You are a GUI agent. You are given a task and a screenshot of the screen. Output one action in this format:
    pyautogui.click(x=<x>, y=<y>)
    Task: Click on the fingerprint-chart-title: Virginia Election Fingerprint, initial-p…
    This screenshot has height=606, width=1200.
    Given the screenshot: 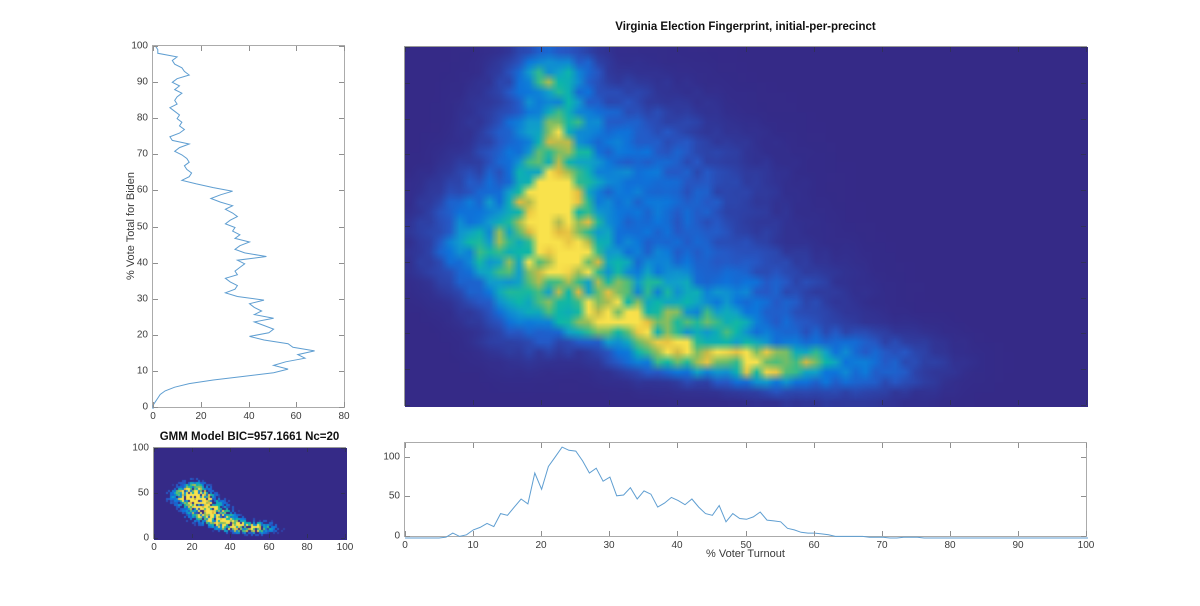 What is the action you would take?
    pyautogui.click(x=745, y=27)
    